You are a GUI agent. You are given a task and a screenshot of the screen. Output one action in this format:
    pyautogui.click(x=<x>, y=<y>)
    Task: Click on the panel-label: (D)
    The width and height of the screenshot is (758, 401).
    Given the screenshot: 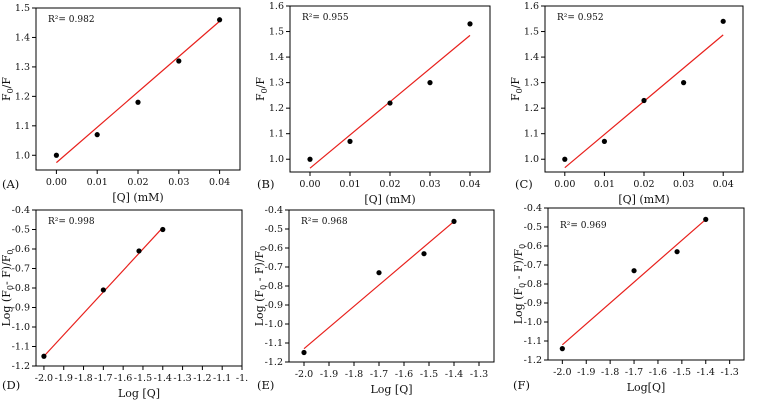 What is the action you would take?
    pyautogui.click(x=11, y=385)
    